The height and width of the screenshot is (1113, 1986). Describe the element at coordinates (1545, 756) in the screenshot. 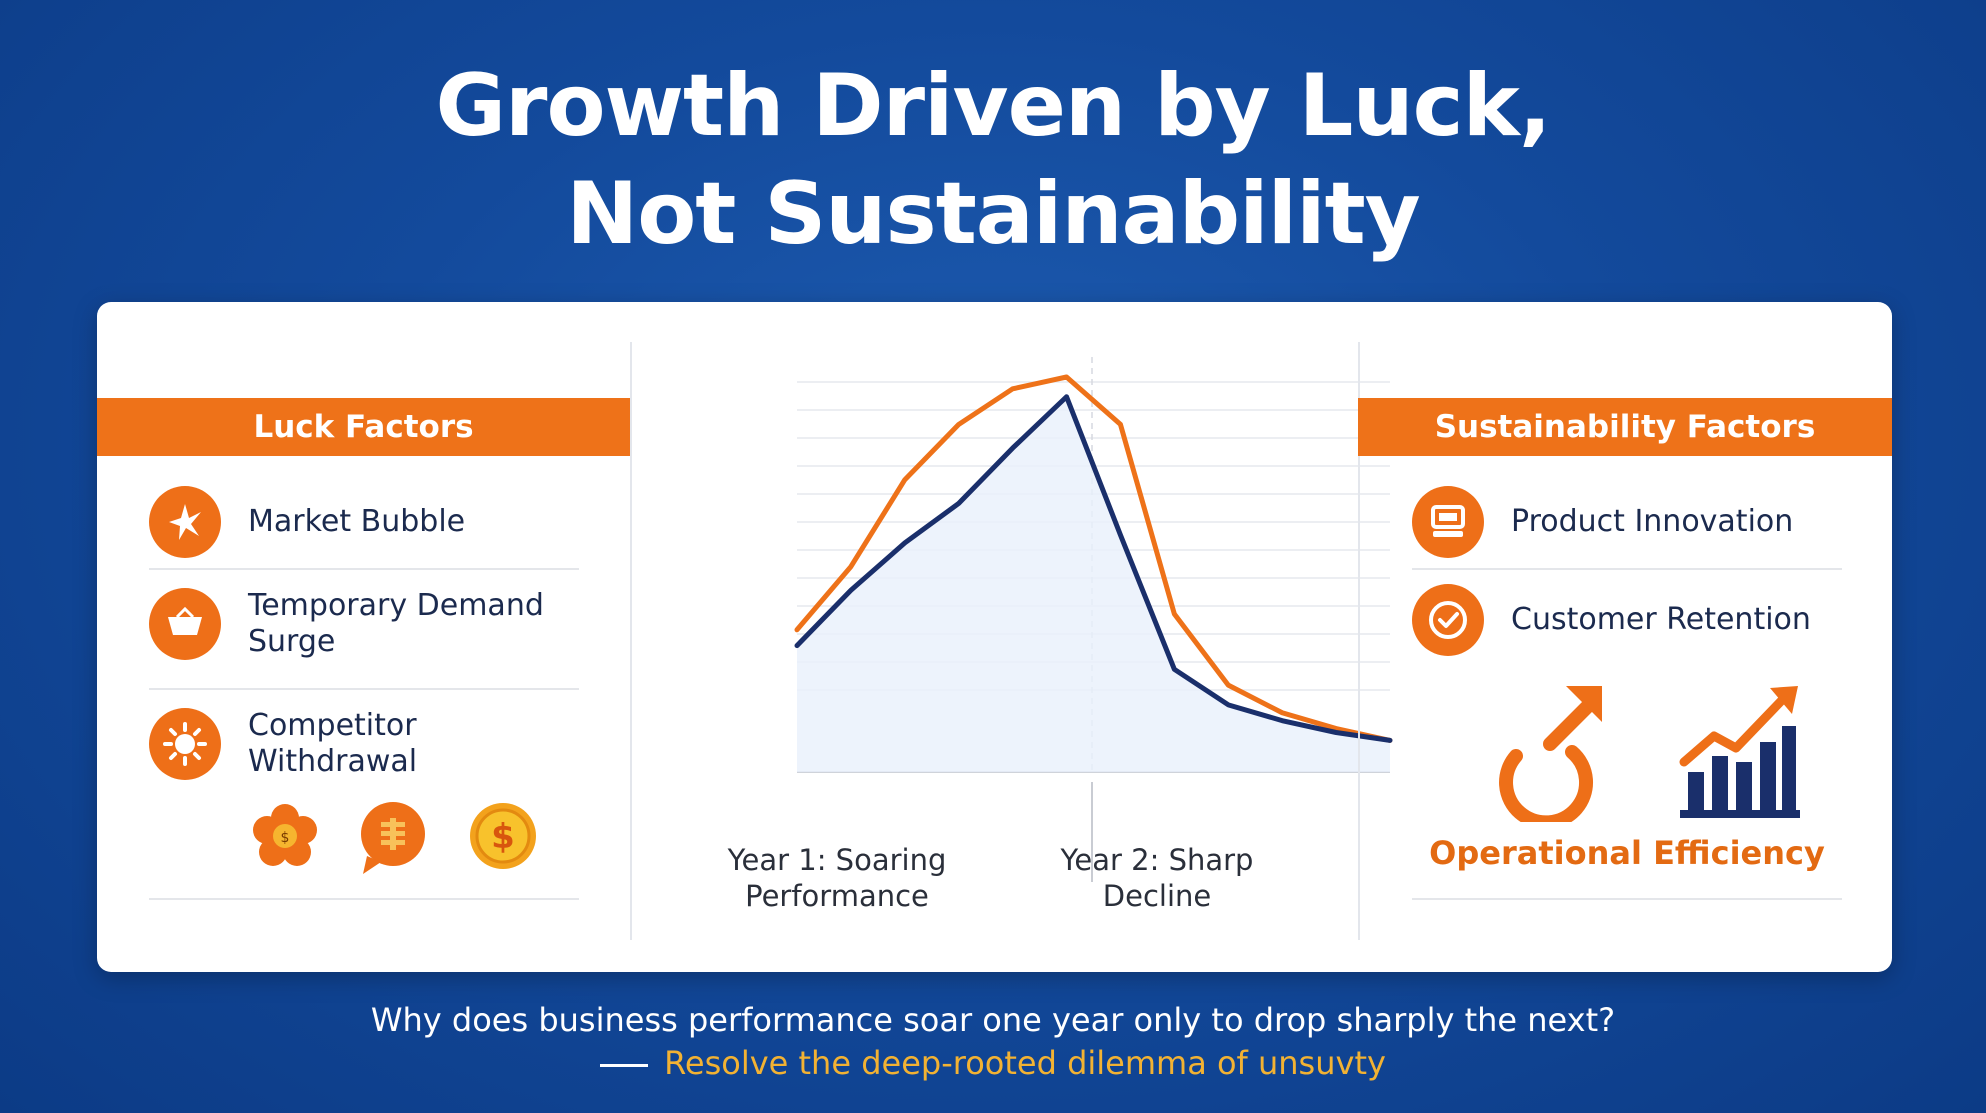

I see `cycle-arrow-icon` at that location.